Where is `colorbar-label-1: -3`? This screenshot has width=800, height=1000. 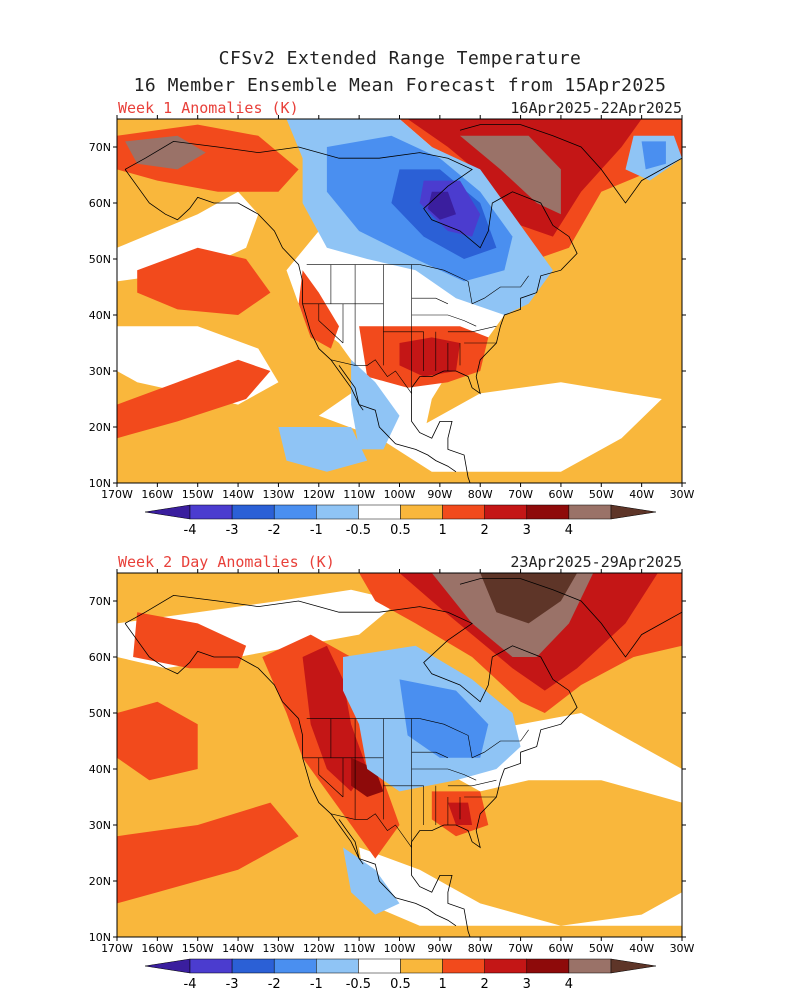 colorbar-label-1: -3 is located at coordinates (232, 984).